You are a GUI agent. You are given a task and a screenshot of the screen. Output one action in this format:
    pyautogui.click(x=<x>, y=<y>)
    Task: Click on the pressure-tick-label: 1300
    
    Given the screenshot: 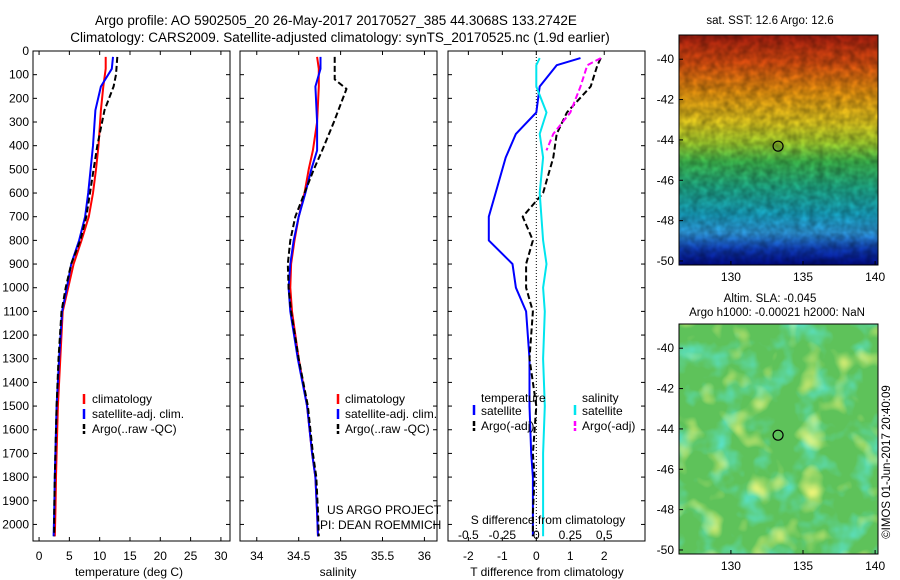 What is the action you would take?
    pyautogui.click(x=15, y=359)
    